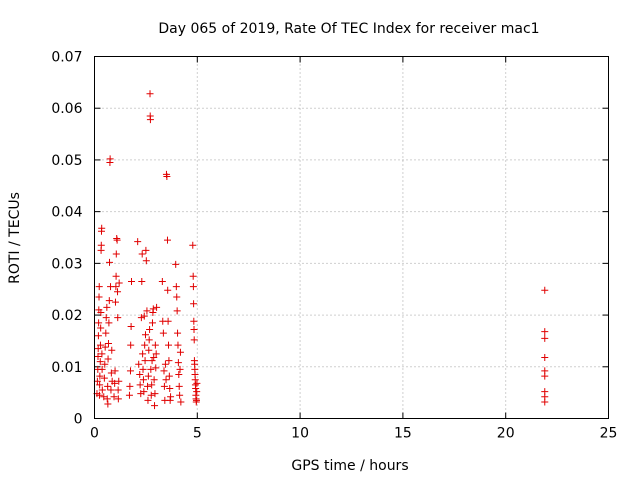 This screenshot has width=640, height=480. What do you see at coordinates (94, 434) in the screenshot?
I see `x-tick-label: 0` at bounding box center [94, 434].